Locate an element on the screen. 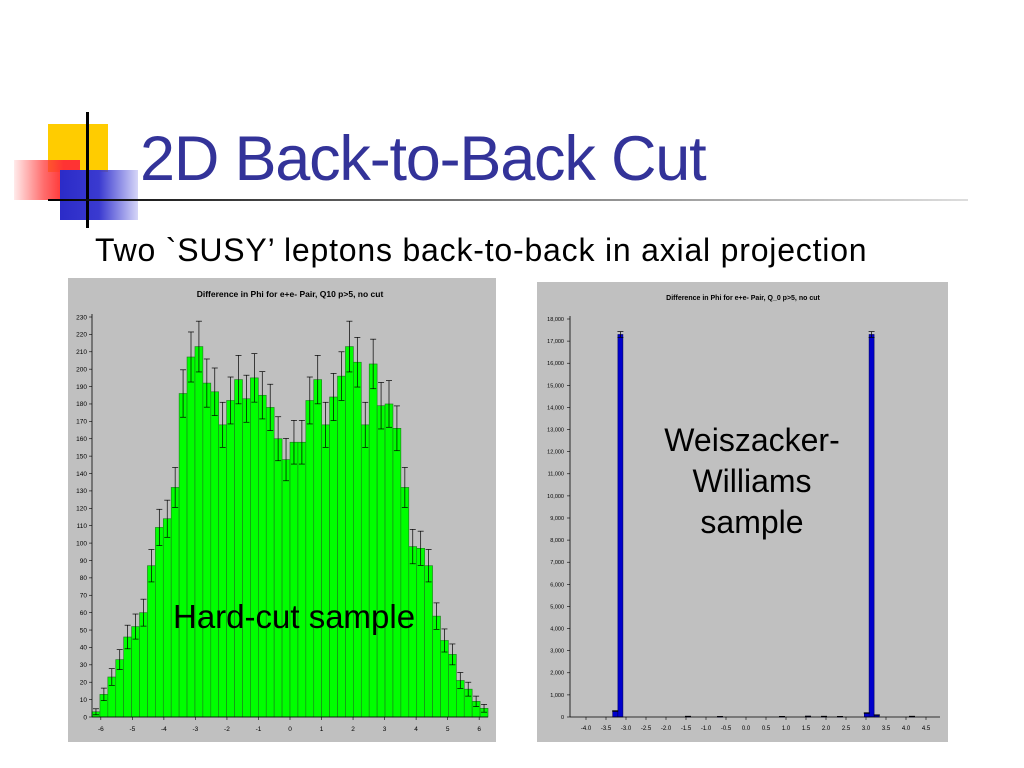 The image size is (1024, 768). y-tick-label: 200 is located at coordinates (81, 369).